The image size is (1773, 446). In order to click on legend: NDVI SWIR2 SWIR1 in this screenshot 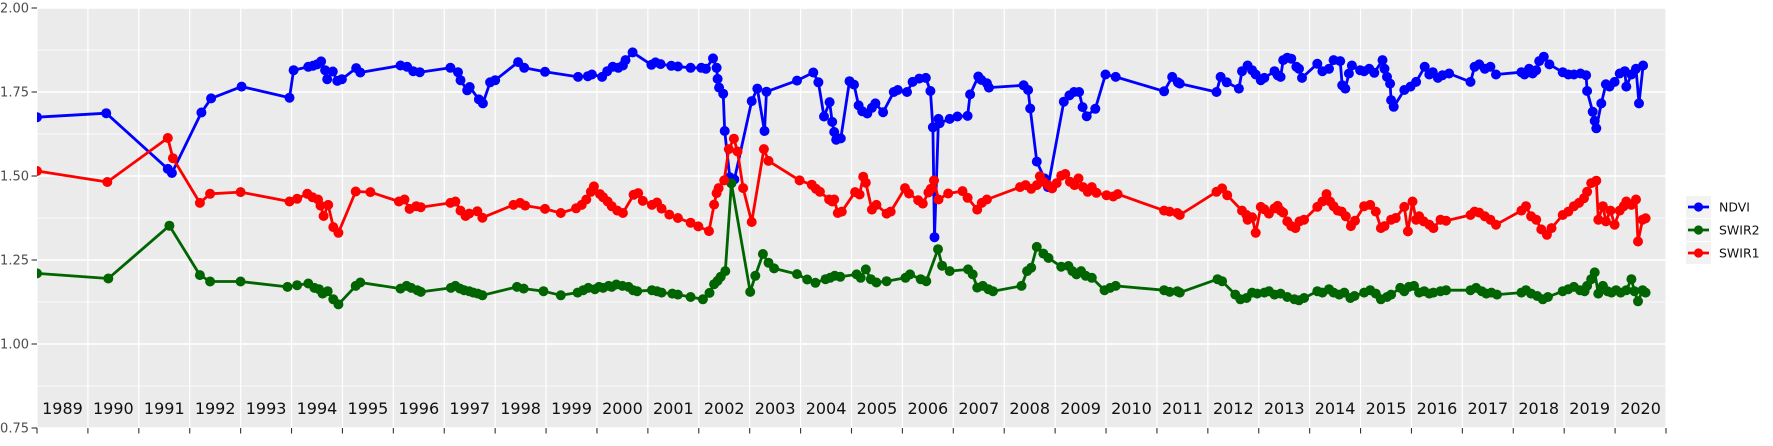, I will do `click(1723, 230)`.